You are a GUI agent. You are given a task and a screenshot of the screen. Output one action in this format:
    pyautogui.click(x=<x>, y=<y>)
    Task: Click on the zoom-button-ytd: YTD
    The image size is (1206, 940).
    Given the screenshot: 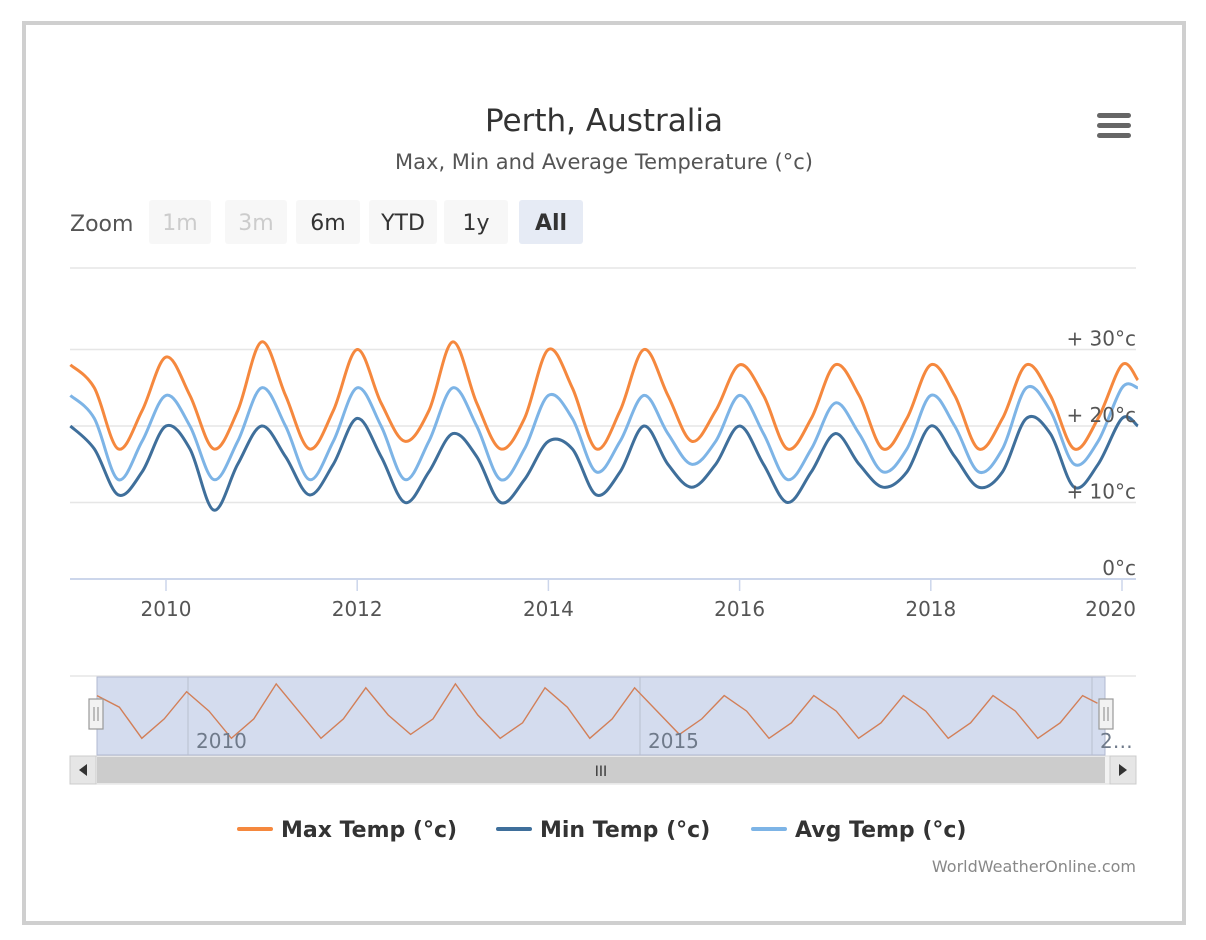 What is the action you would take?
    pyautogui.click(x=403, y=222)
    